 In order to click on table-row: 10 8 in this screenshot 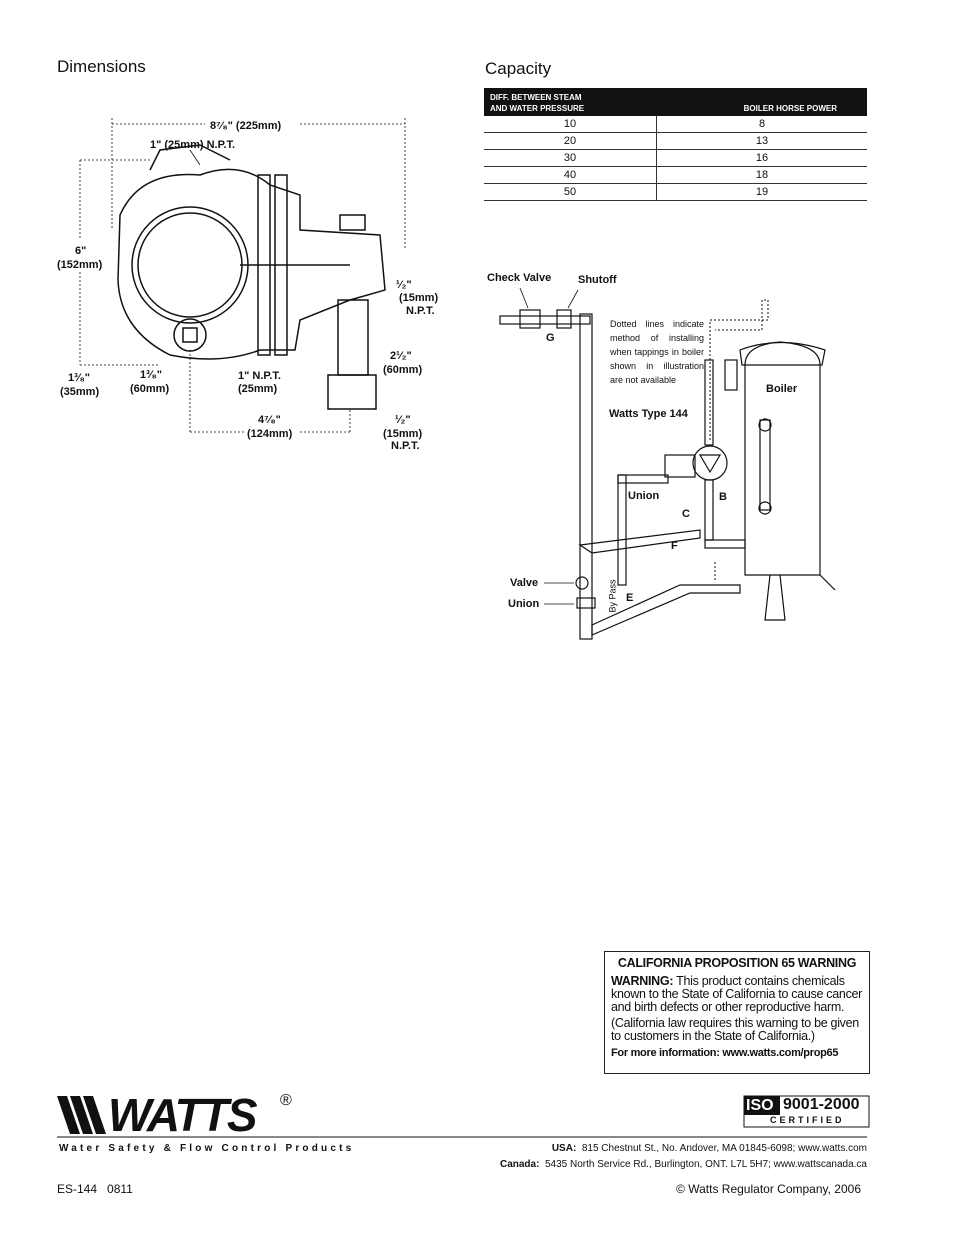, I will do `click(675, 124)`.